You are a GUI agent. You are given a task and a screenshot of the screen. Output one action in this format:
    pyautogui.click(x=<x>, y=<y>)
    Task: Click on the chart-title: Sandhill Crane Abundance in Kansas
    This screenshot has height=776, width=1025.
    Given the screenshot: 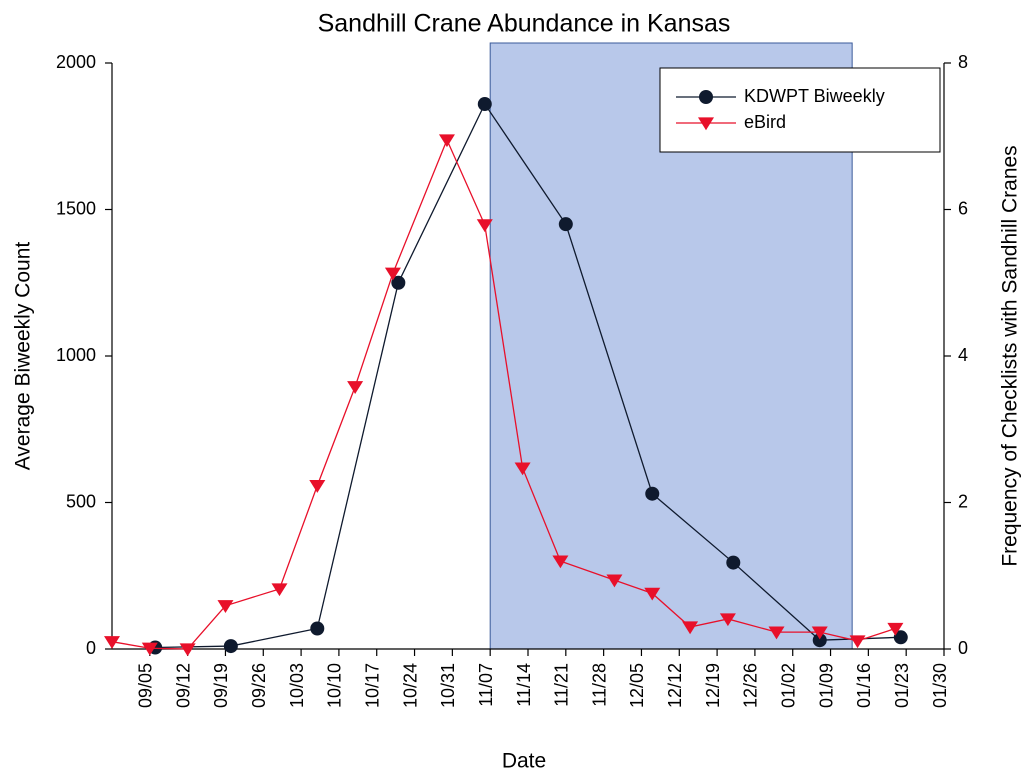 What is the action you would take?
    pyautogui.click(x=524, y=24)
    